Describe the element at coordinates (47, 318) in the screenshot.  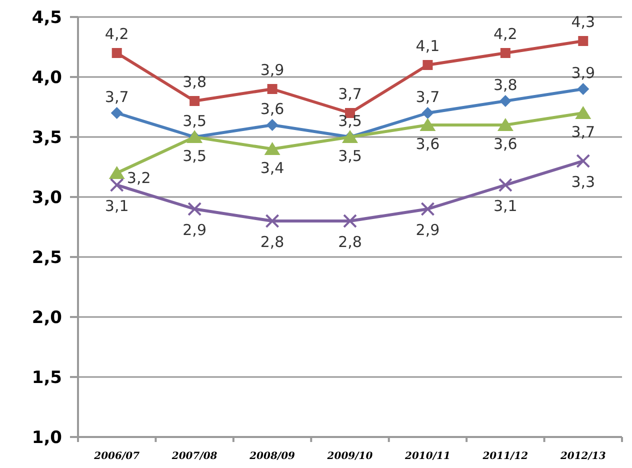
I see `y-tick-label: 2,0` at that location.